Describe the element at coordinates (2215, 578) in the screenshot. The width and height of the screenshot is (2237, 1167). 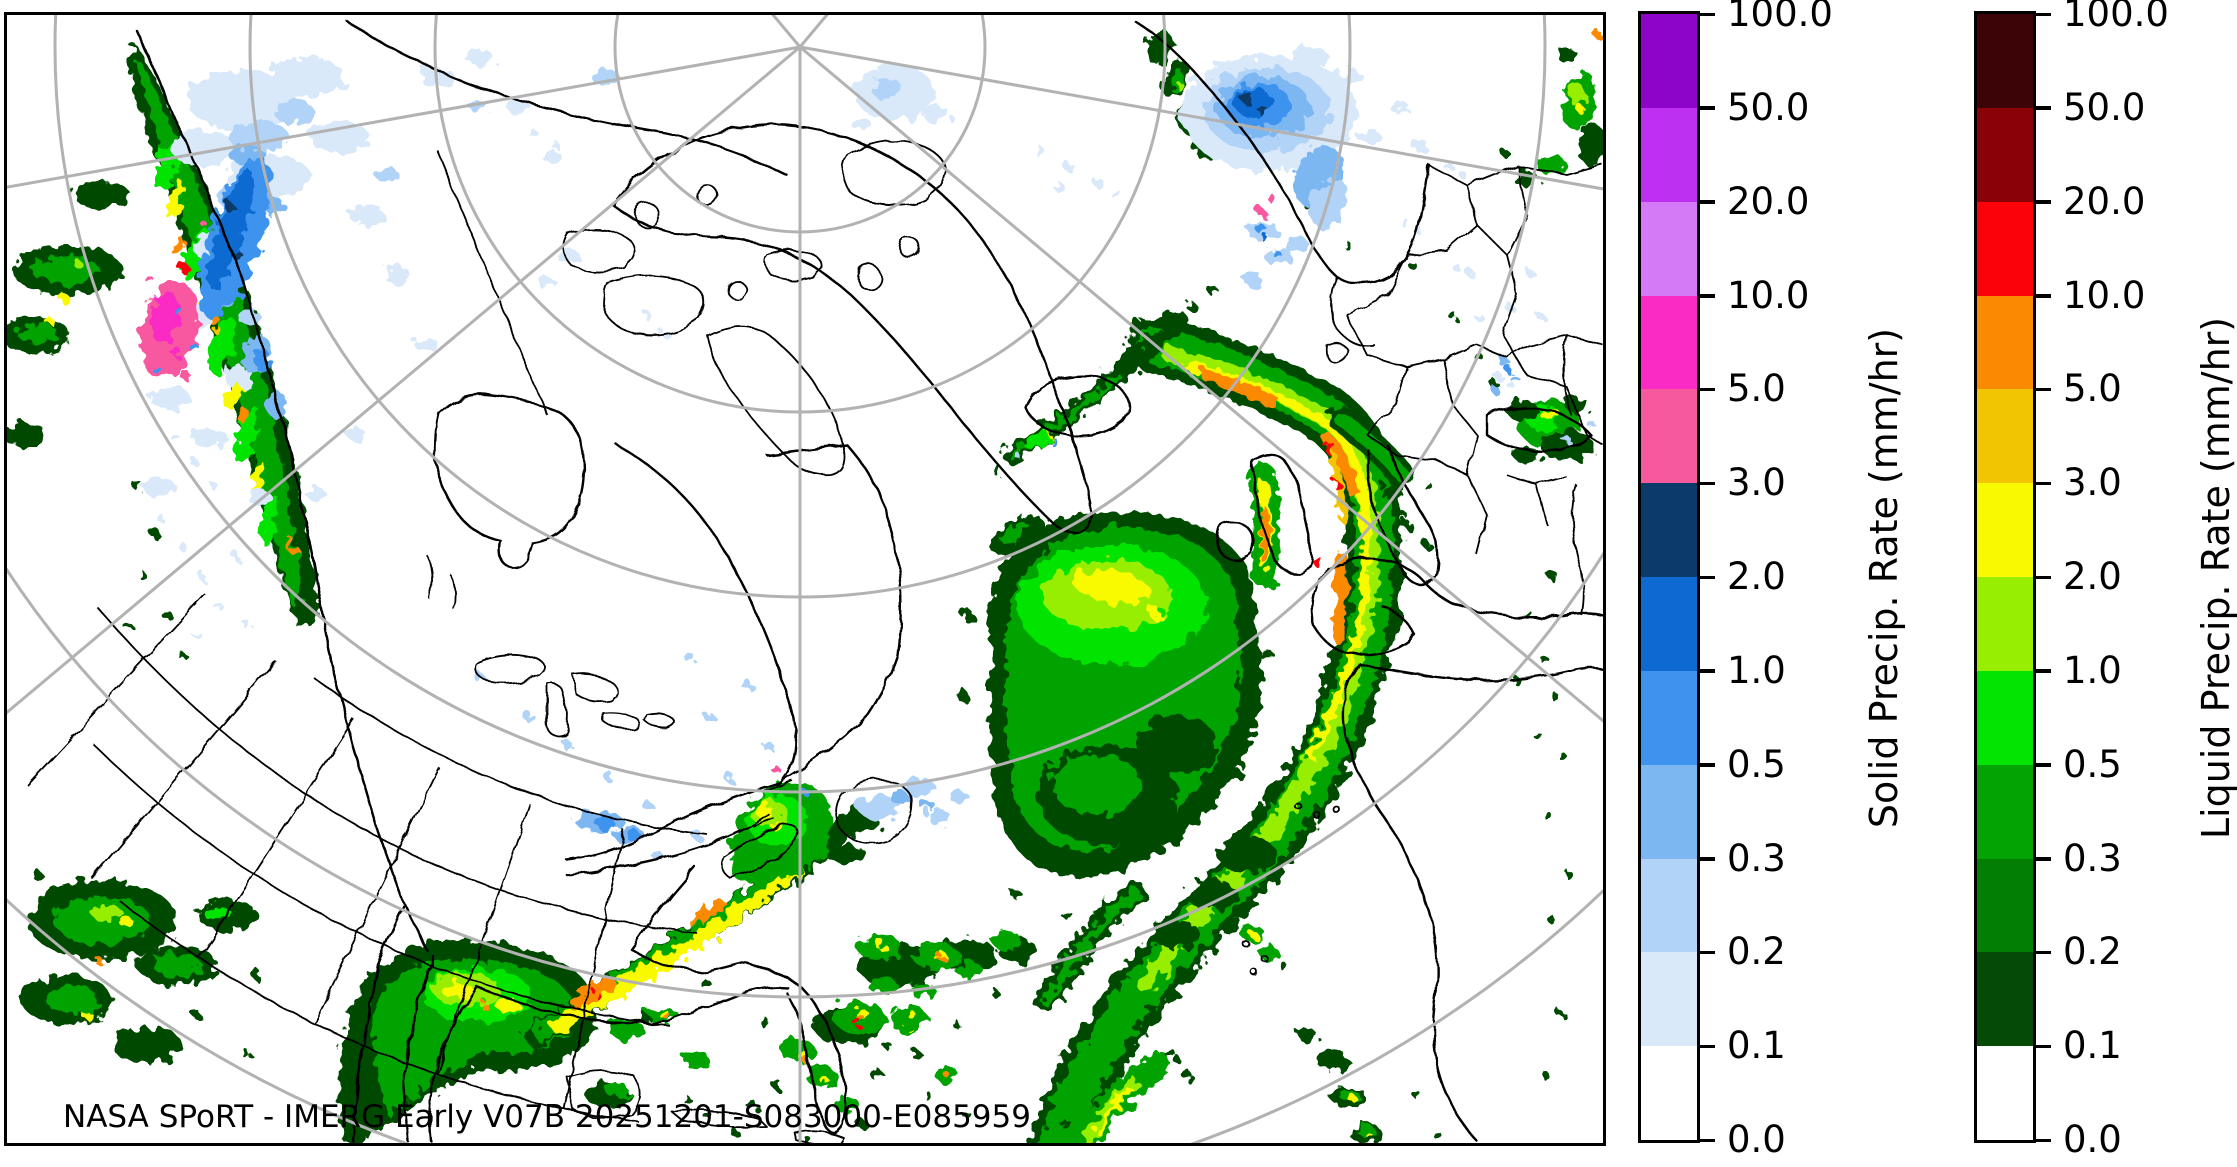
I see `liquid-colorbar-title: Liquid Precip. Rate (mm/hr)` at that location.